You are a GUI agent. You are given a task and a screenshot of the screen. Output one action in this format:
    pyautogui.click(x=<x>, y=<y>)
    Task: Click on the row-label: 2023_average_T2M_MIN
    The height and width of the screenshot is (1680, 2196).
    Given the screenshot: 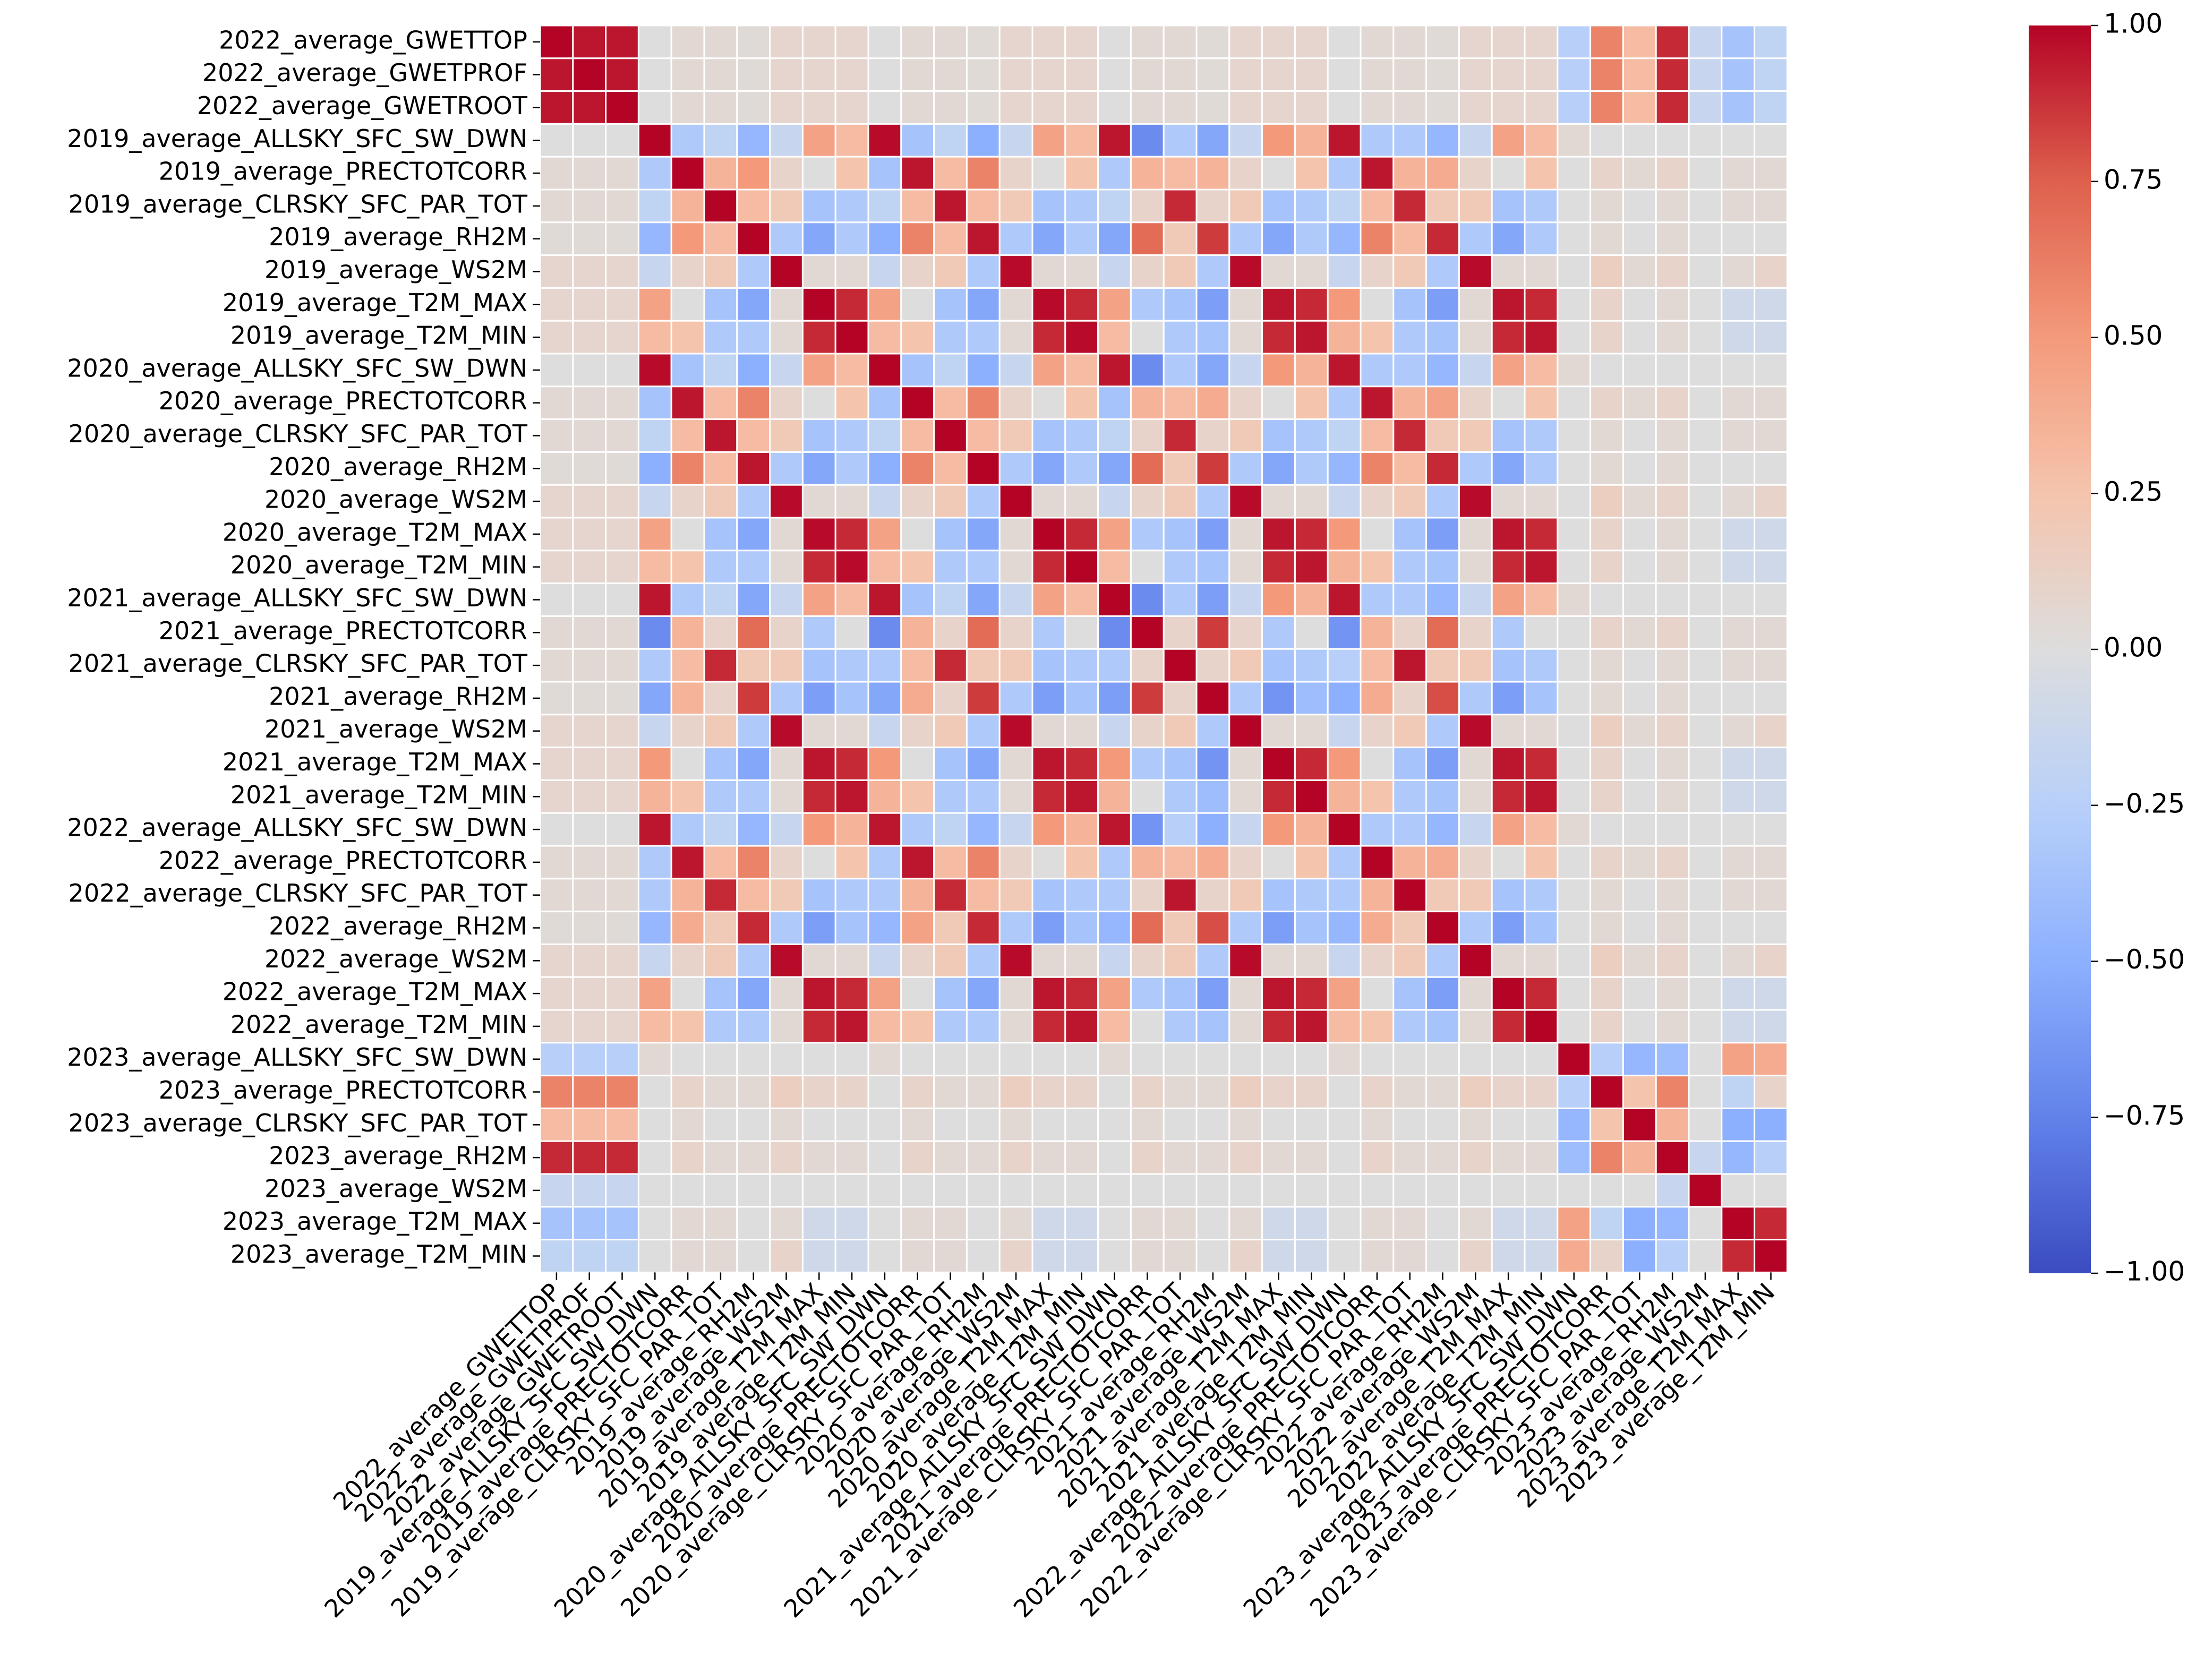 What is the action you would take?
    pyautogui.click(x=378, y=1254)
    